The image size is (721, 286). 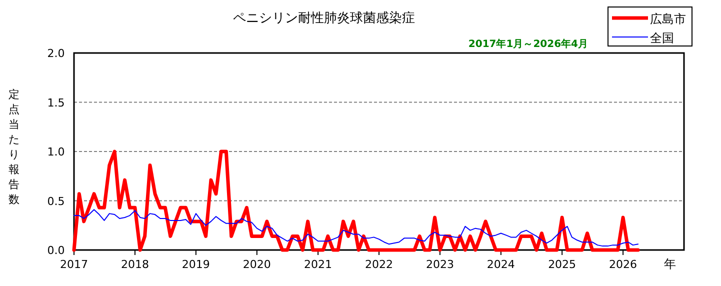 I want to click on y-tick-label: 0.0, so click(x=56, y=250).